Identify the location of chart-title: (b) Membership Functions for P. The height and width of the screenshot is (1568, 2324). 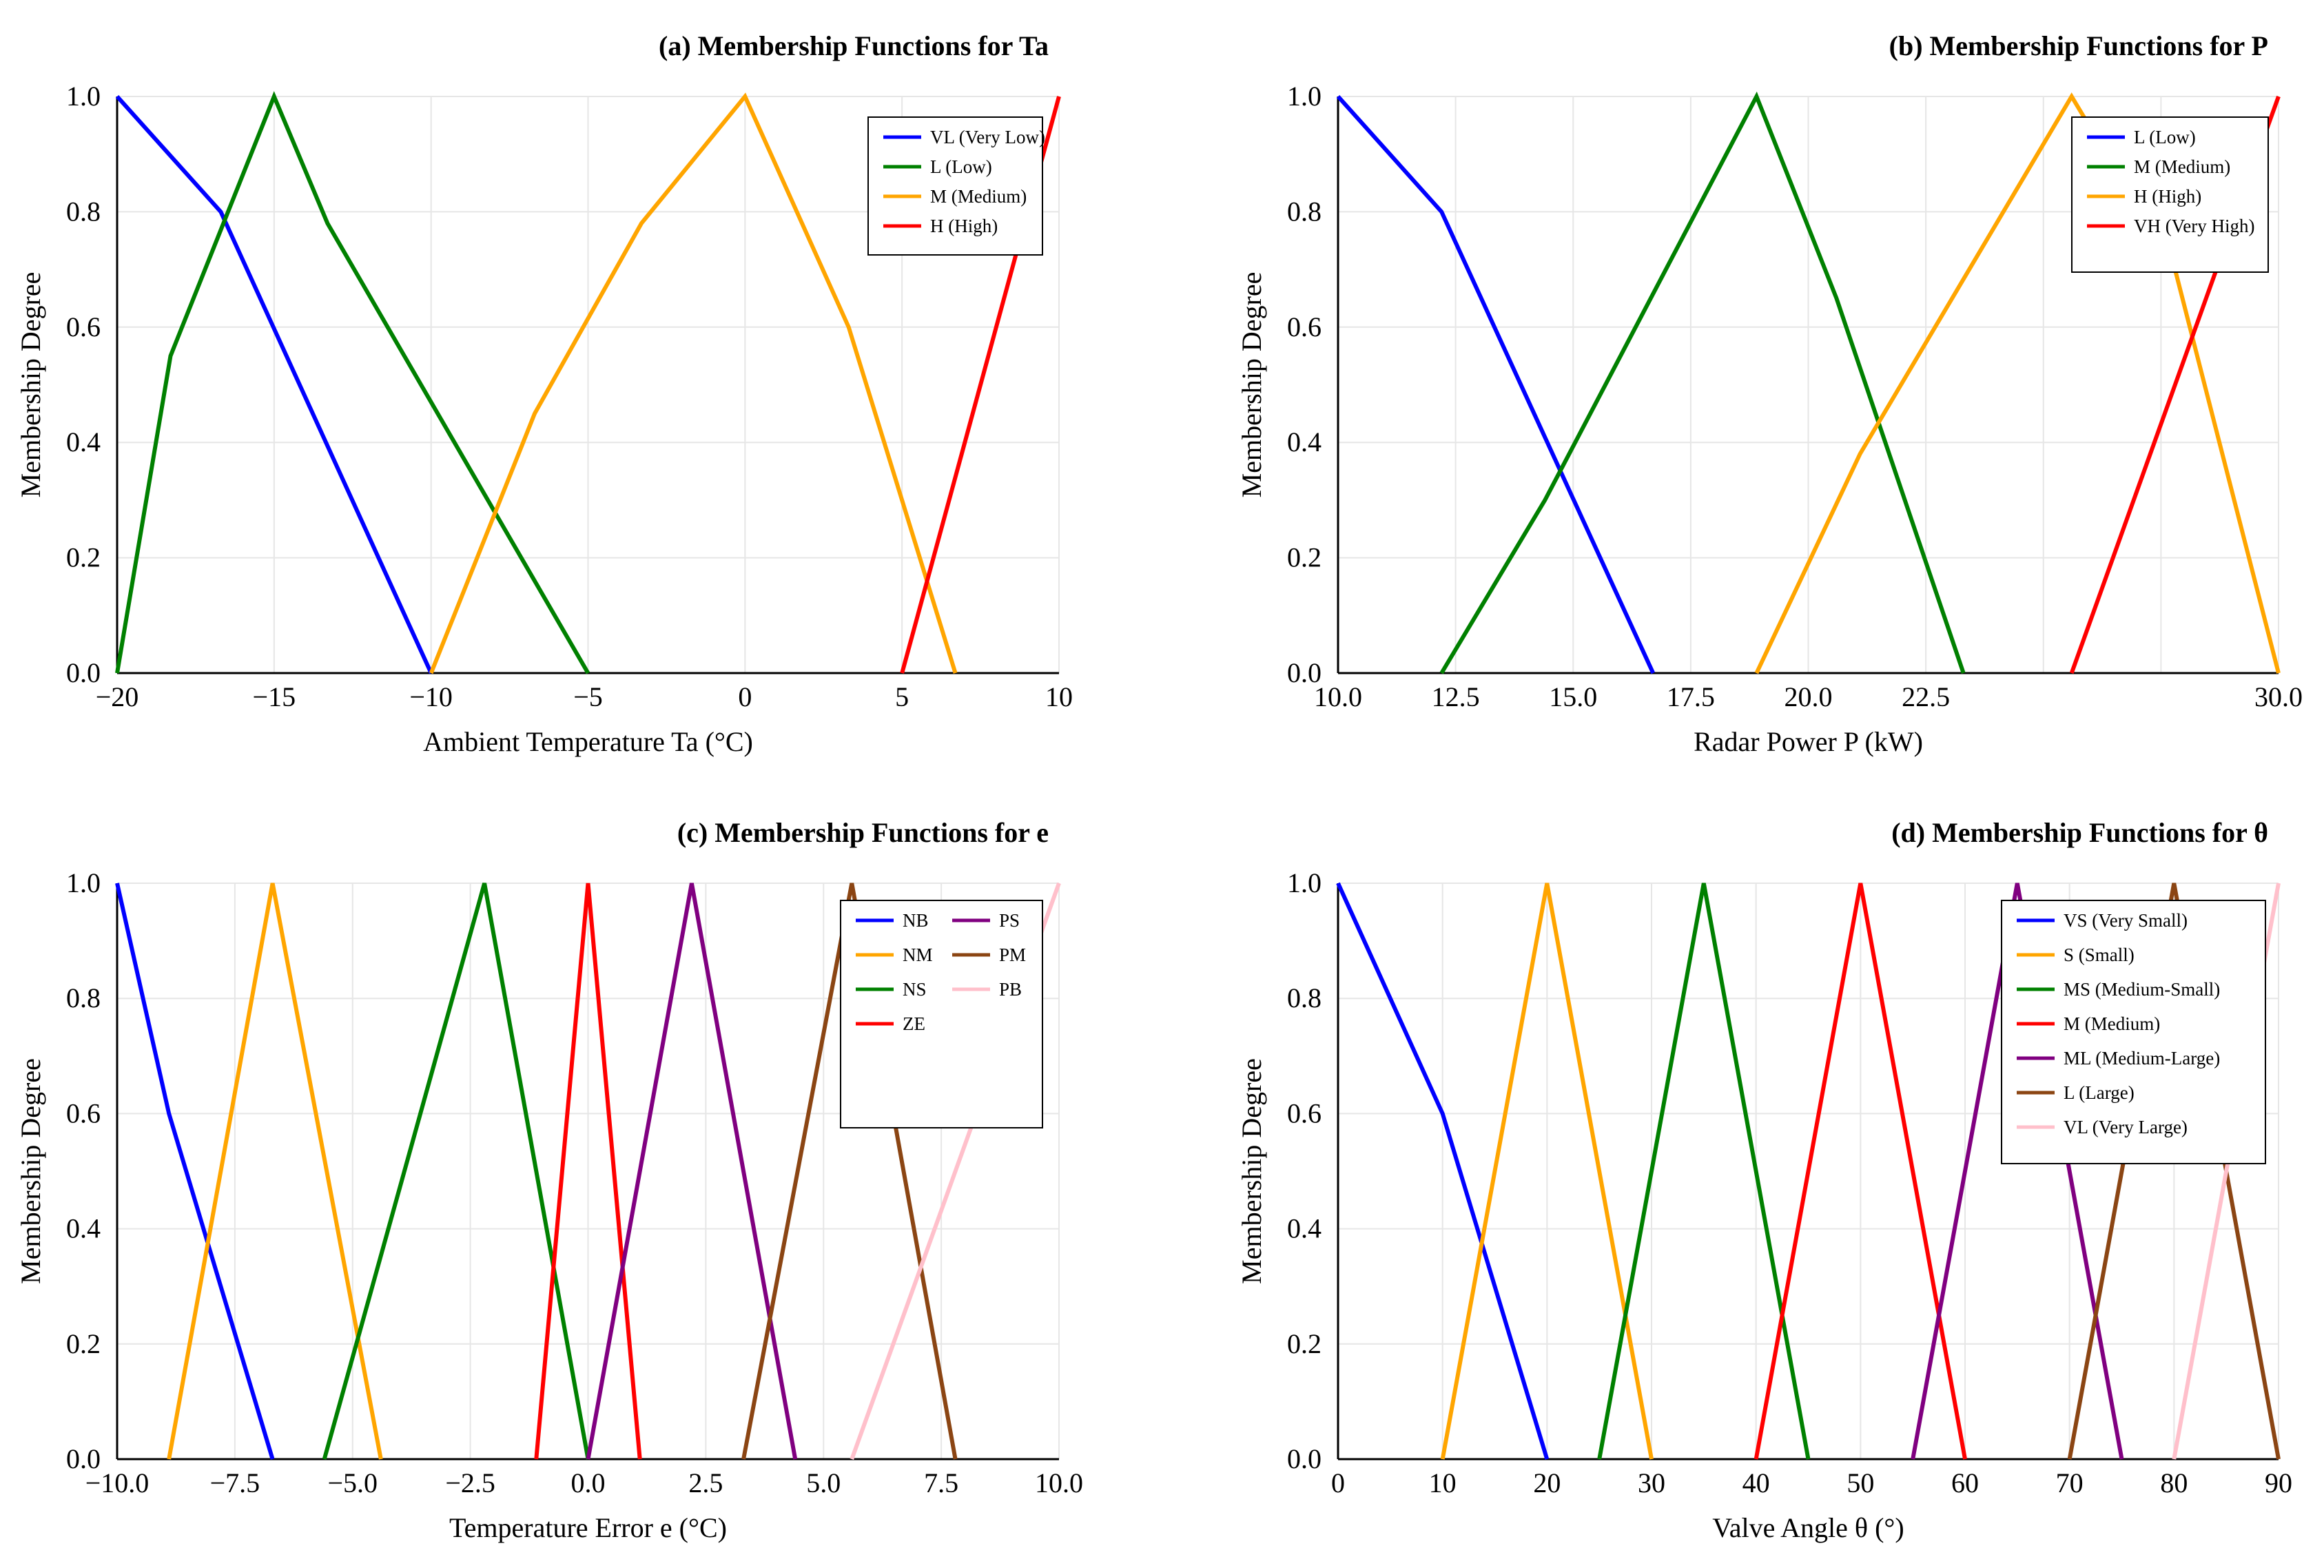
(2078, 45).